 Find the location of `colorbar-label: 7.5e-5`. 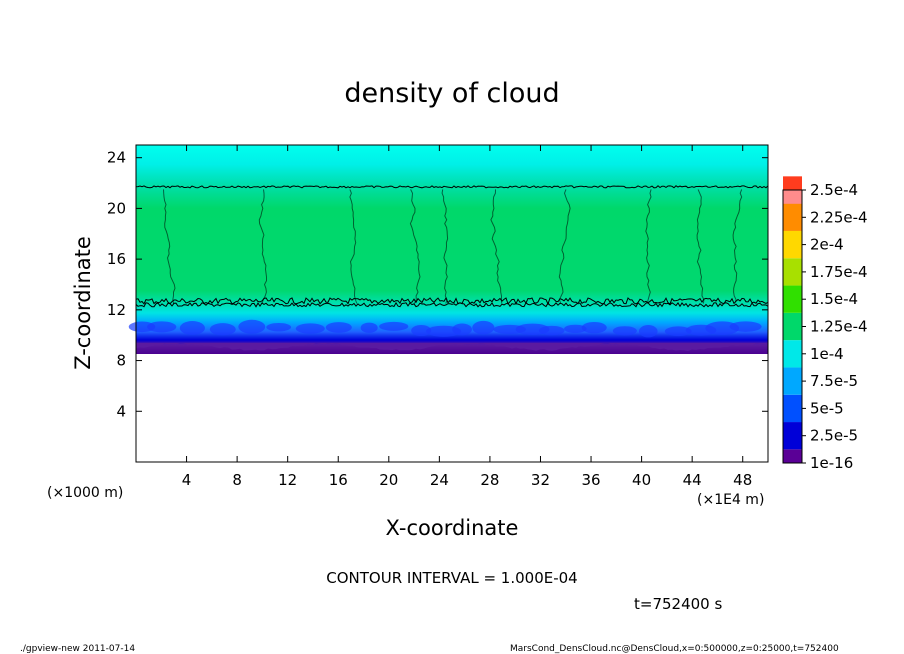

colorbar-label: 7.5e-5 is located at coordinates (834, 381).